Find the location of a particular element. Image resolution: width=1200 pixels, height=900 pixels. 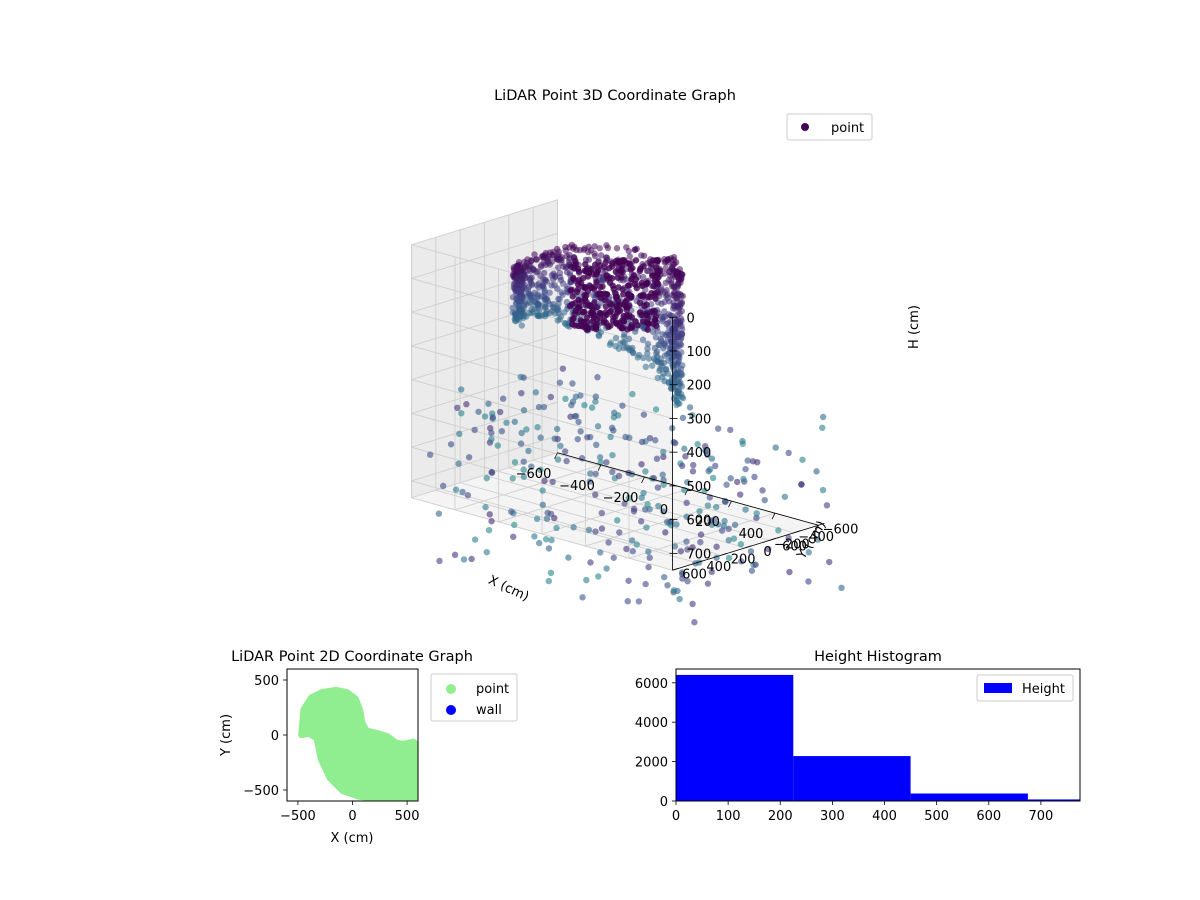

y-tick is located at coordinates (724, 554).